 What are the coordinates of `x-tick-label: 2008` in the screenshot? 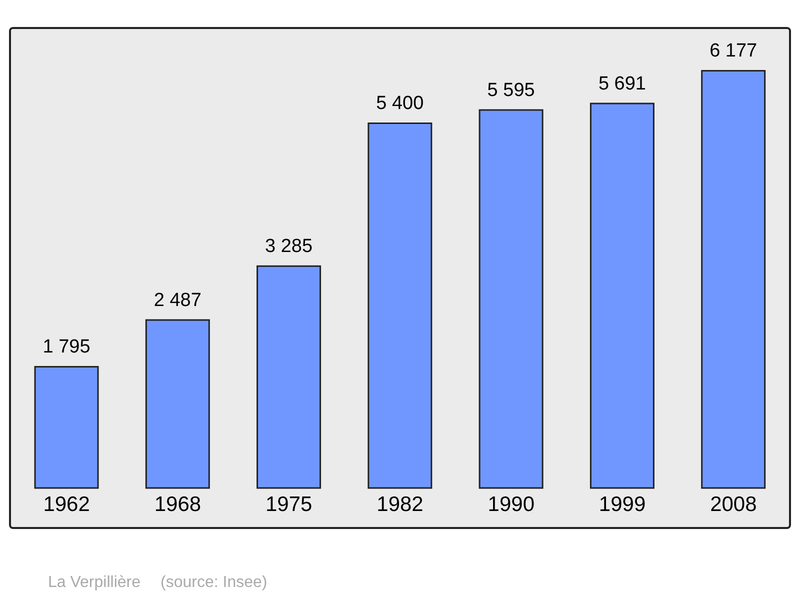 It's located at (733, 504).